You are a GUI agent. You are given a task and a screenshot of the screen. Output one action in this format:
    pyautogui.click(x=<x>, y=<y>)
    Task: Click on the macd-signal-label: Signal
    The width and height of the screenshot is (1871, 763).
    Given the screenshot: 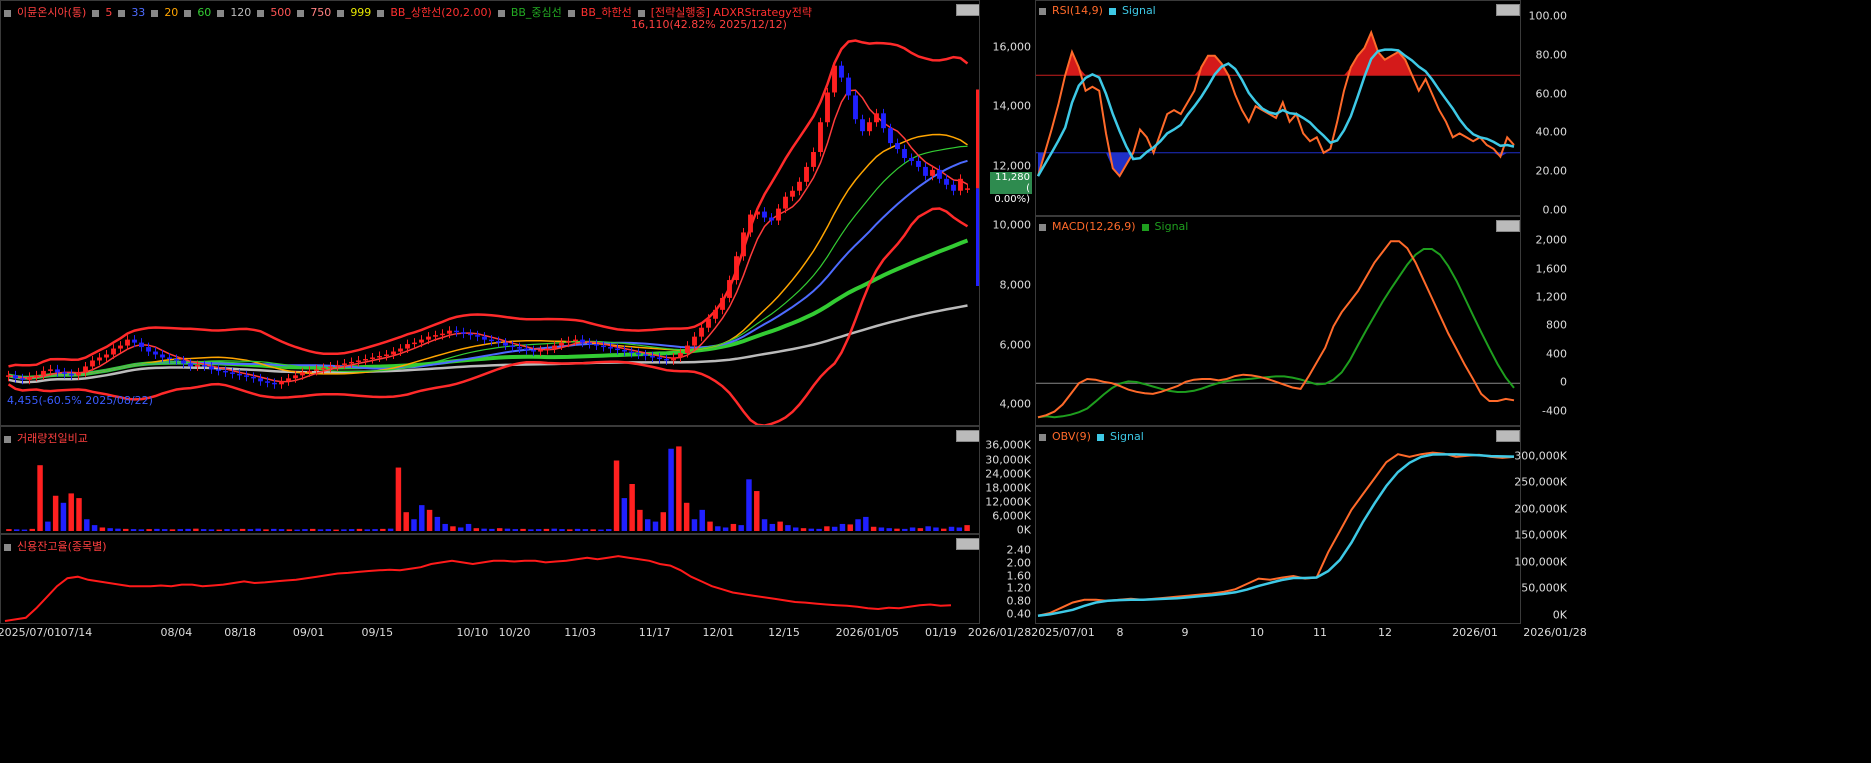 What is the action you would take?
    pyautogui.click(x=1171, y=226)
    